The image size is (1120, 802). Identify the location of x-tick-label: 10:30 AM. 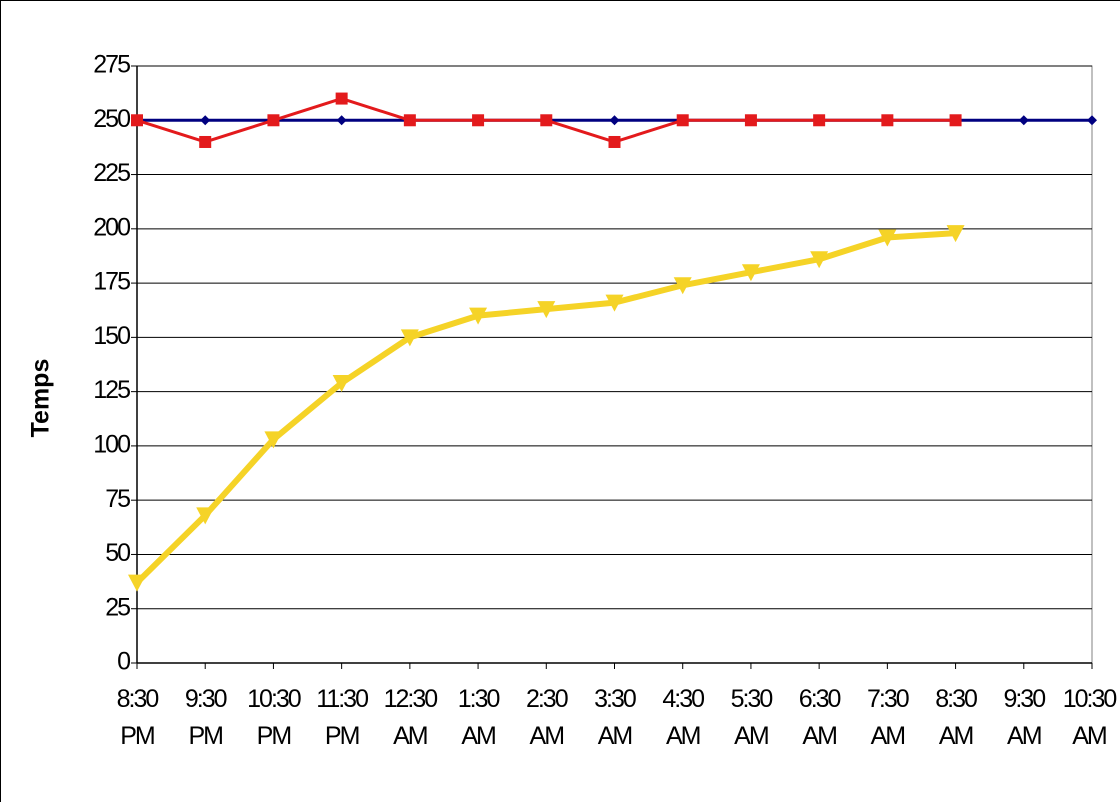
(1090, 717).